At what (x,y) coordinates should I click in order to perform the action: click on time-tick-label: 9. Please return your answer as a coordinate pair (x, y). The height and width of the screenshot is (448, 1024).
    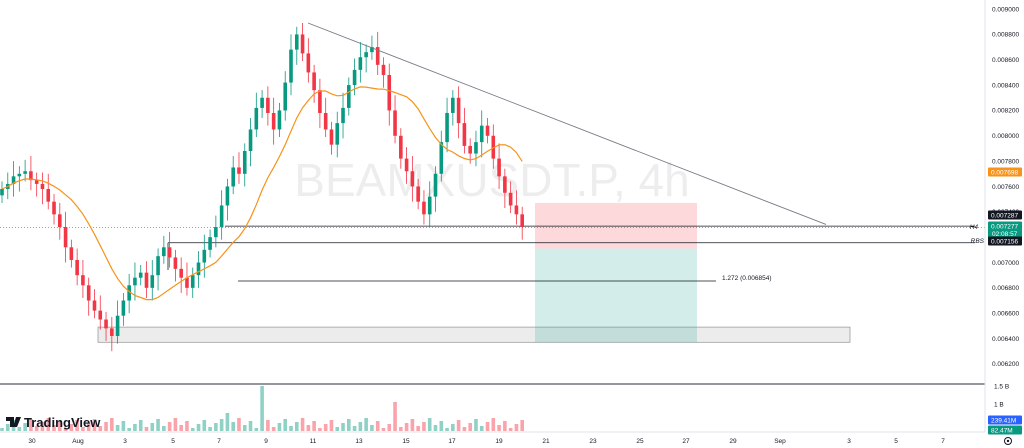
    Looking at the image, I should click on (266, 441).